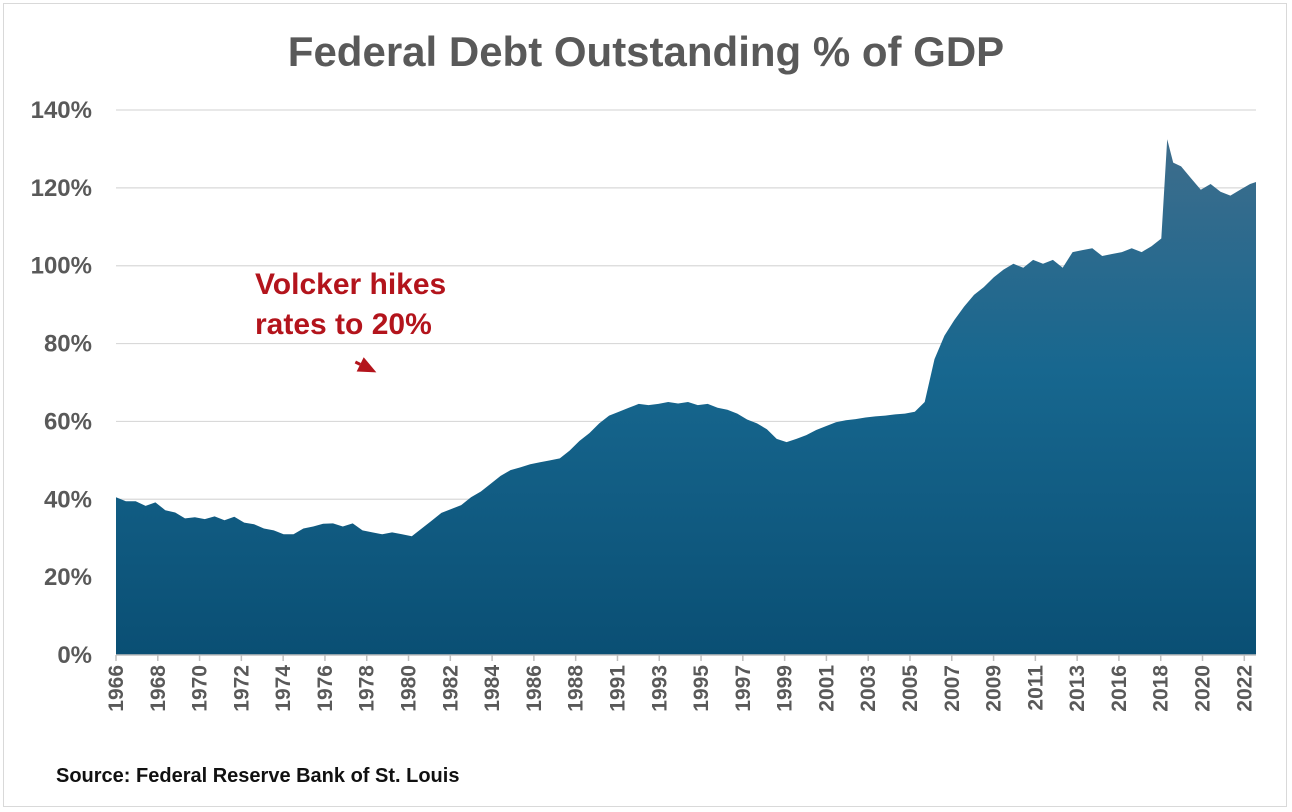 The image size is (1292, 812). What do you see at coordinates (952, 688) in the screenshot?
I see `x-tick-label: 2007` at bounding box center [952, 688].